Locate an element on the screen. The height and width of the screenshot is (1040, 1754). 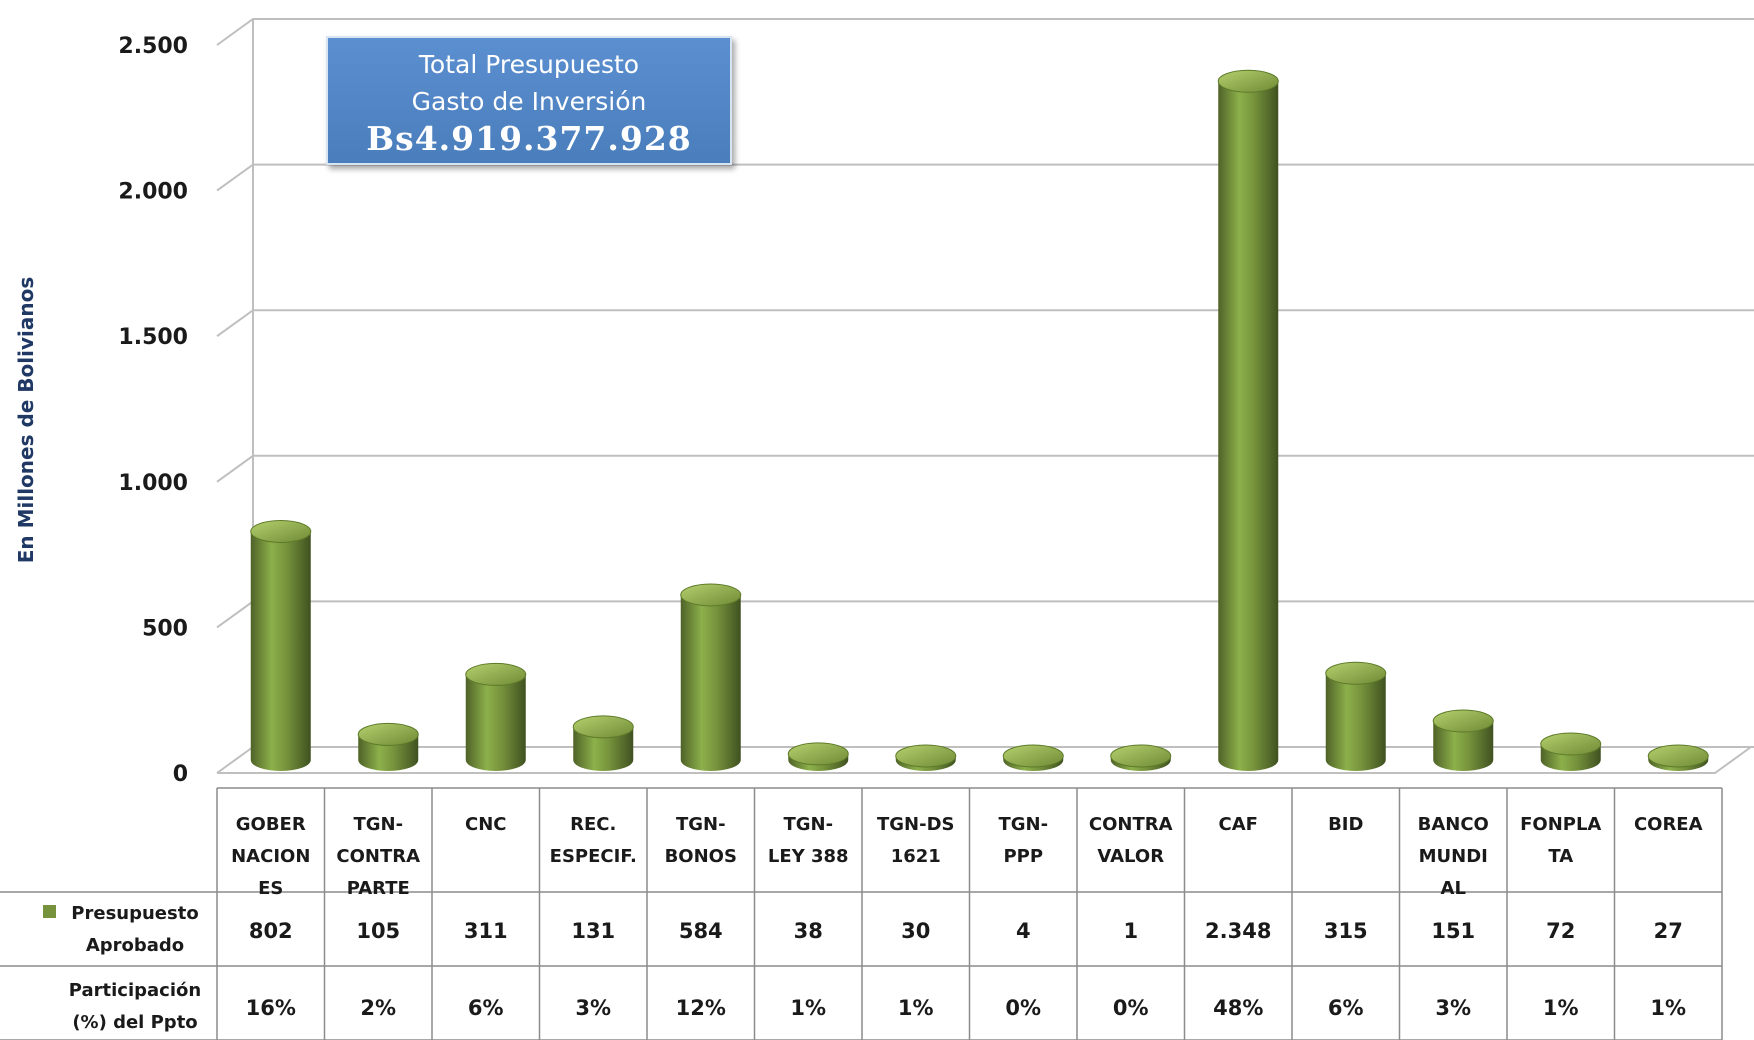
x-category-label: VALOR is located at coordinates (1130, 856).